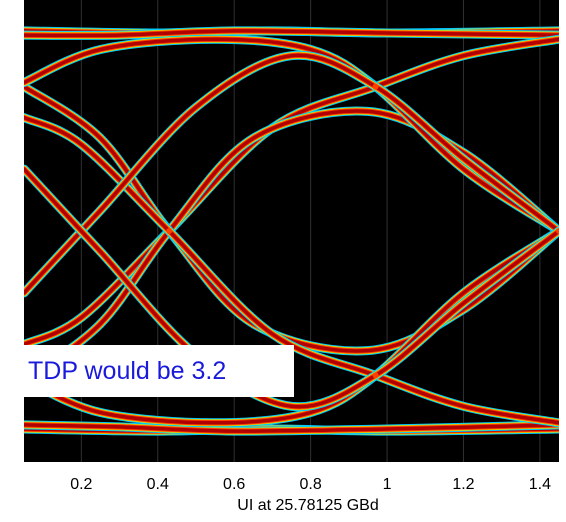 The image size is (566, 522). Describe the element at coordinates (540, 484) in the screenshot. I see `x-tick-label: 1.4` at that location.